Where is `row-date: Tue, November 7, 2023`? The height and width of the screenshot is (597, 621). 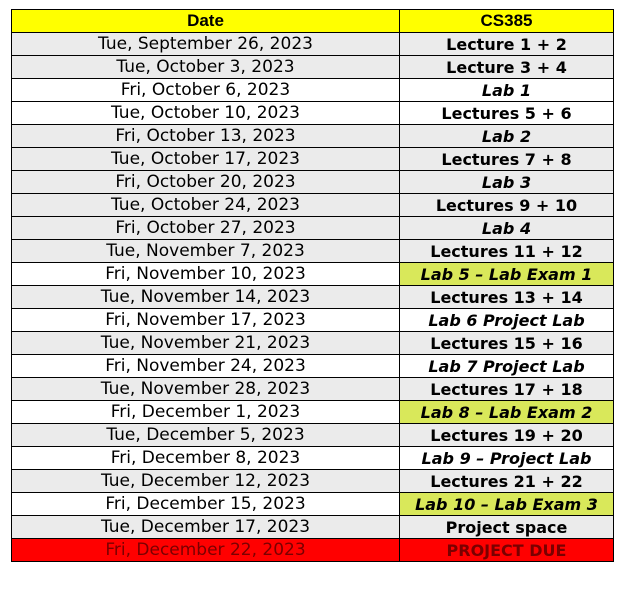
row-date: Tue, November 7, 2023 is located at coordinates (205, 251).